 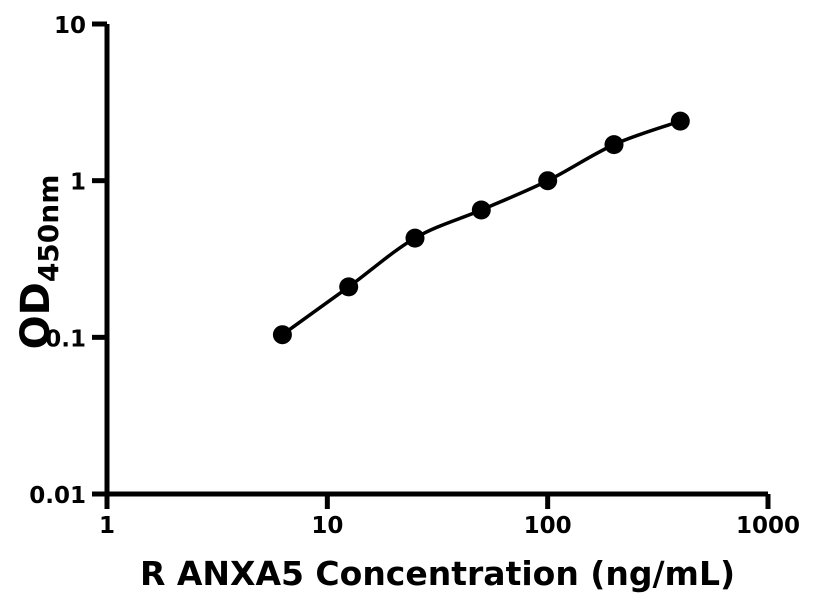 I want to click on y-axis-title: OD450nm, so click(x=39, y=262).